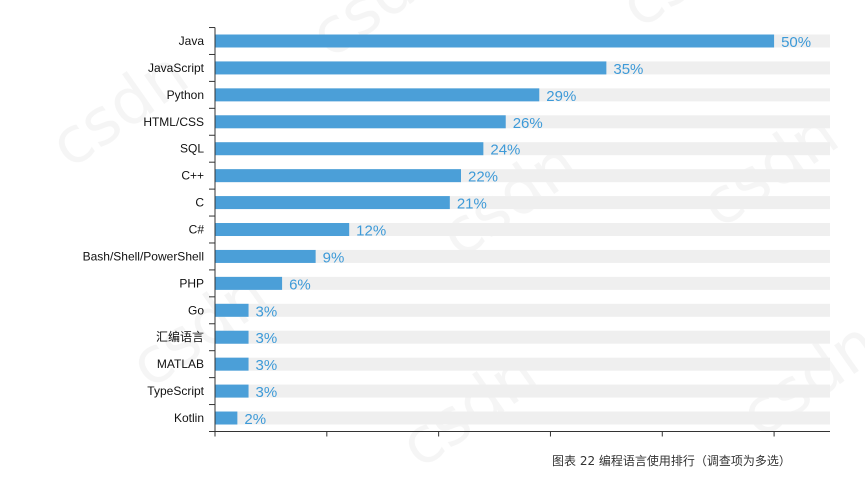 The height and width of the screenshot is (484, 865). Describe the element at coordinates (528, 123) in the screenshot. I see `value-label: 26%` at that location.